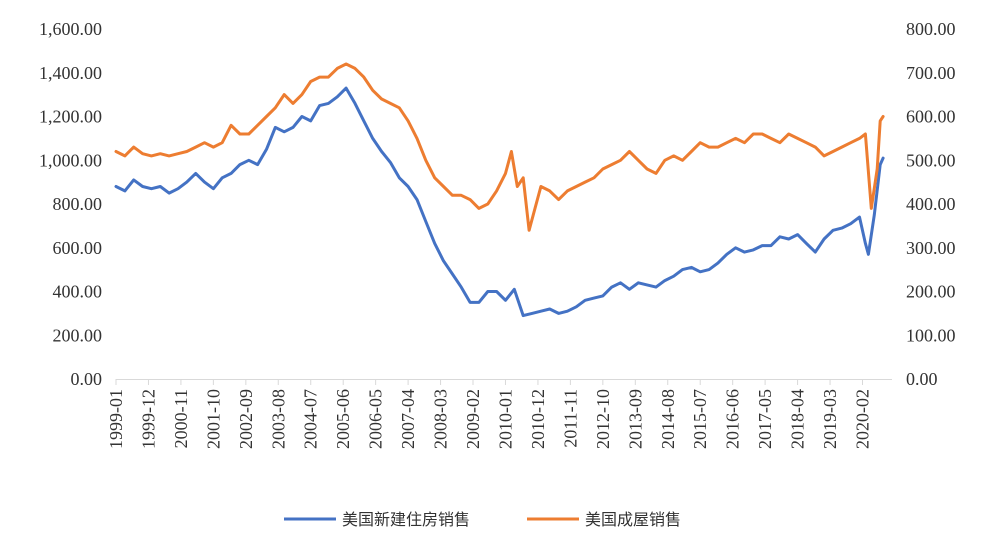 Image resolution: width=1000 pixels, height=545 pixels. Describe the element at coordinates (213, 419) in the screenshot. I see `x-tick-label: 2001-10` at that location.